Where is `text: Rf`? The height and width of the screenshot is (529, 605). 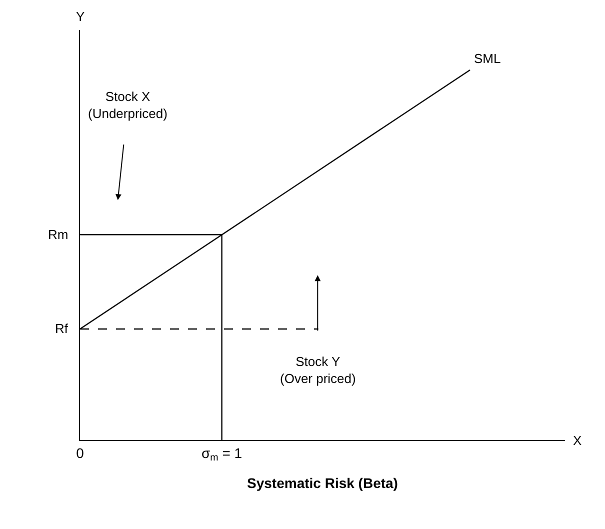
text: Rf is located at coordinates (61, 328).